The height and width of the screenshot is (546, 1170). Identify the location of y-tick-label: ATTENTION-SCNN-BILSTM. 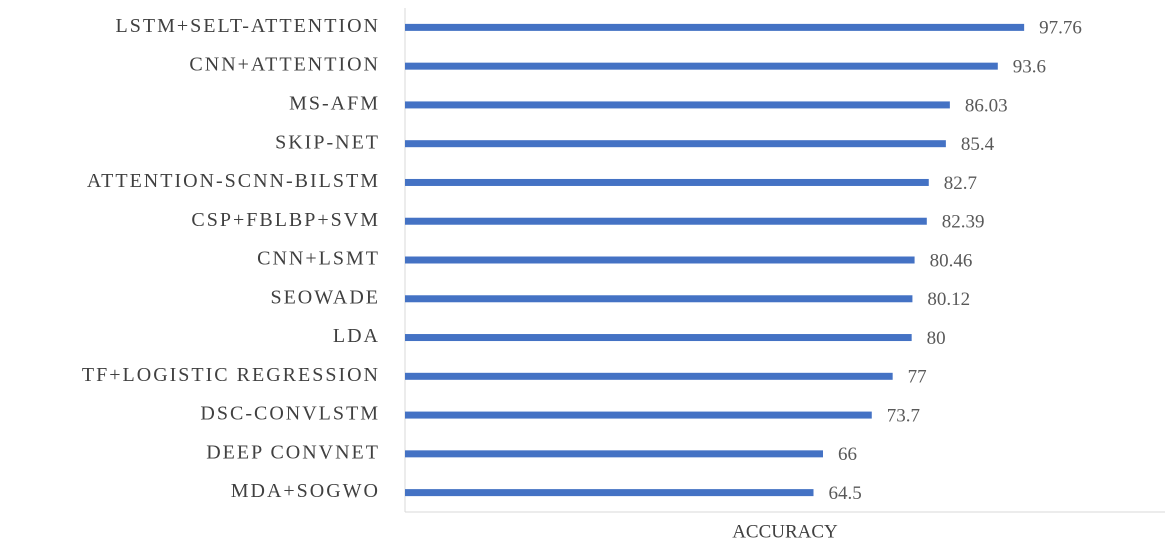
(233, 181).